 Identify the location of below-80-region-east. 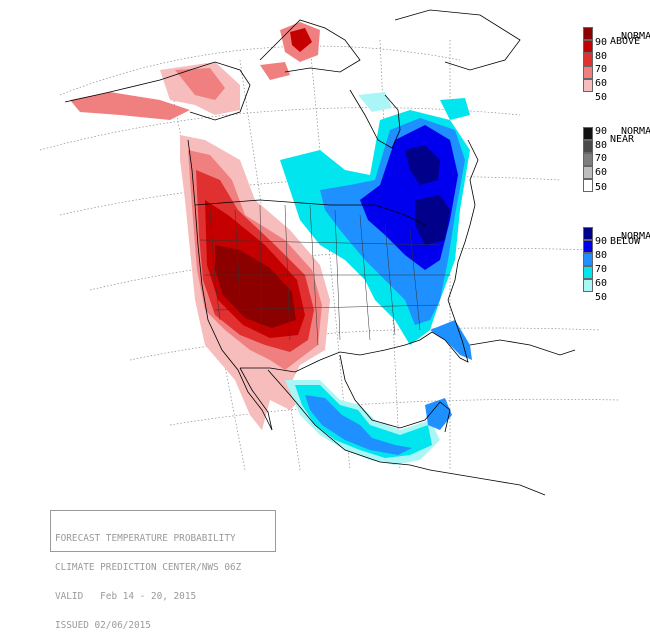
(432, 220).